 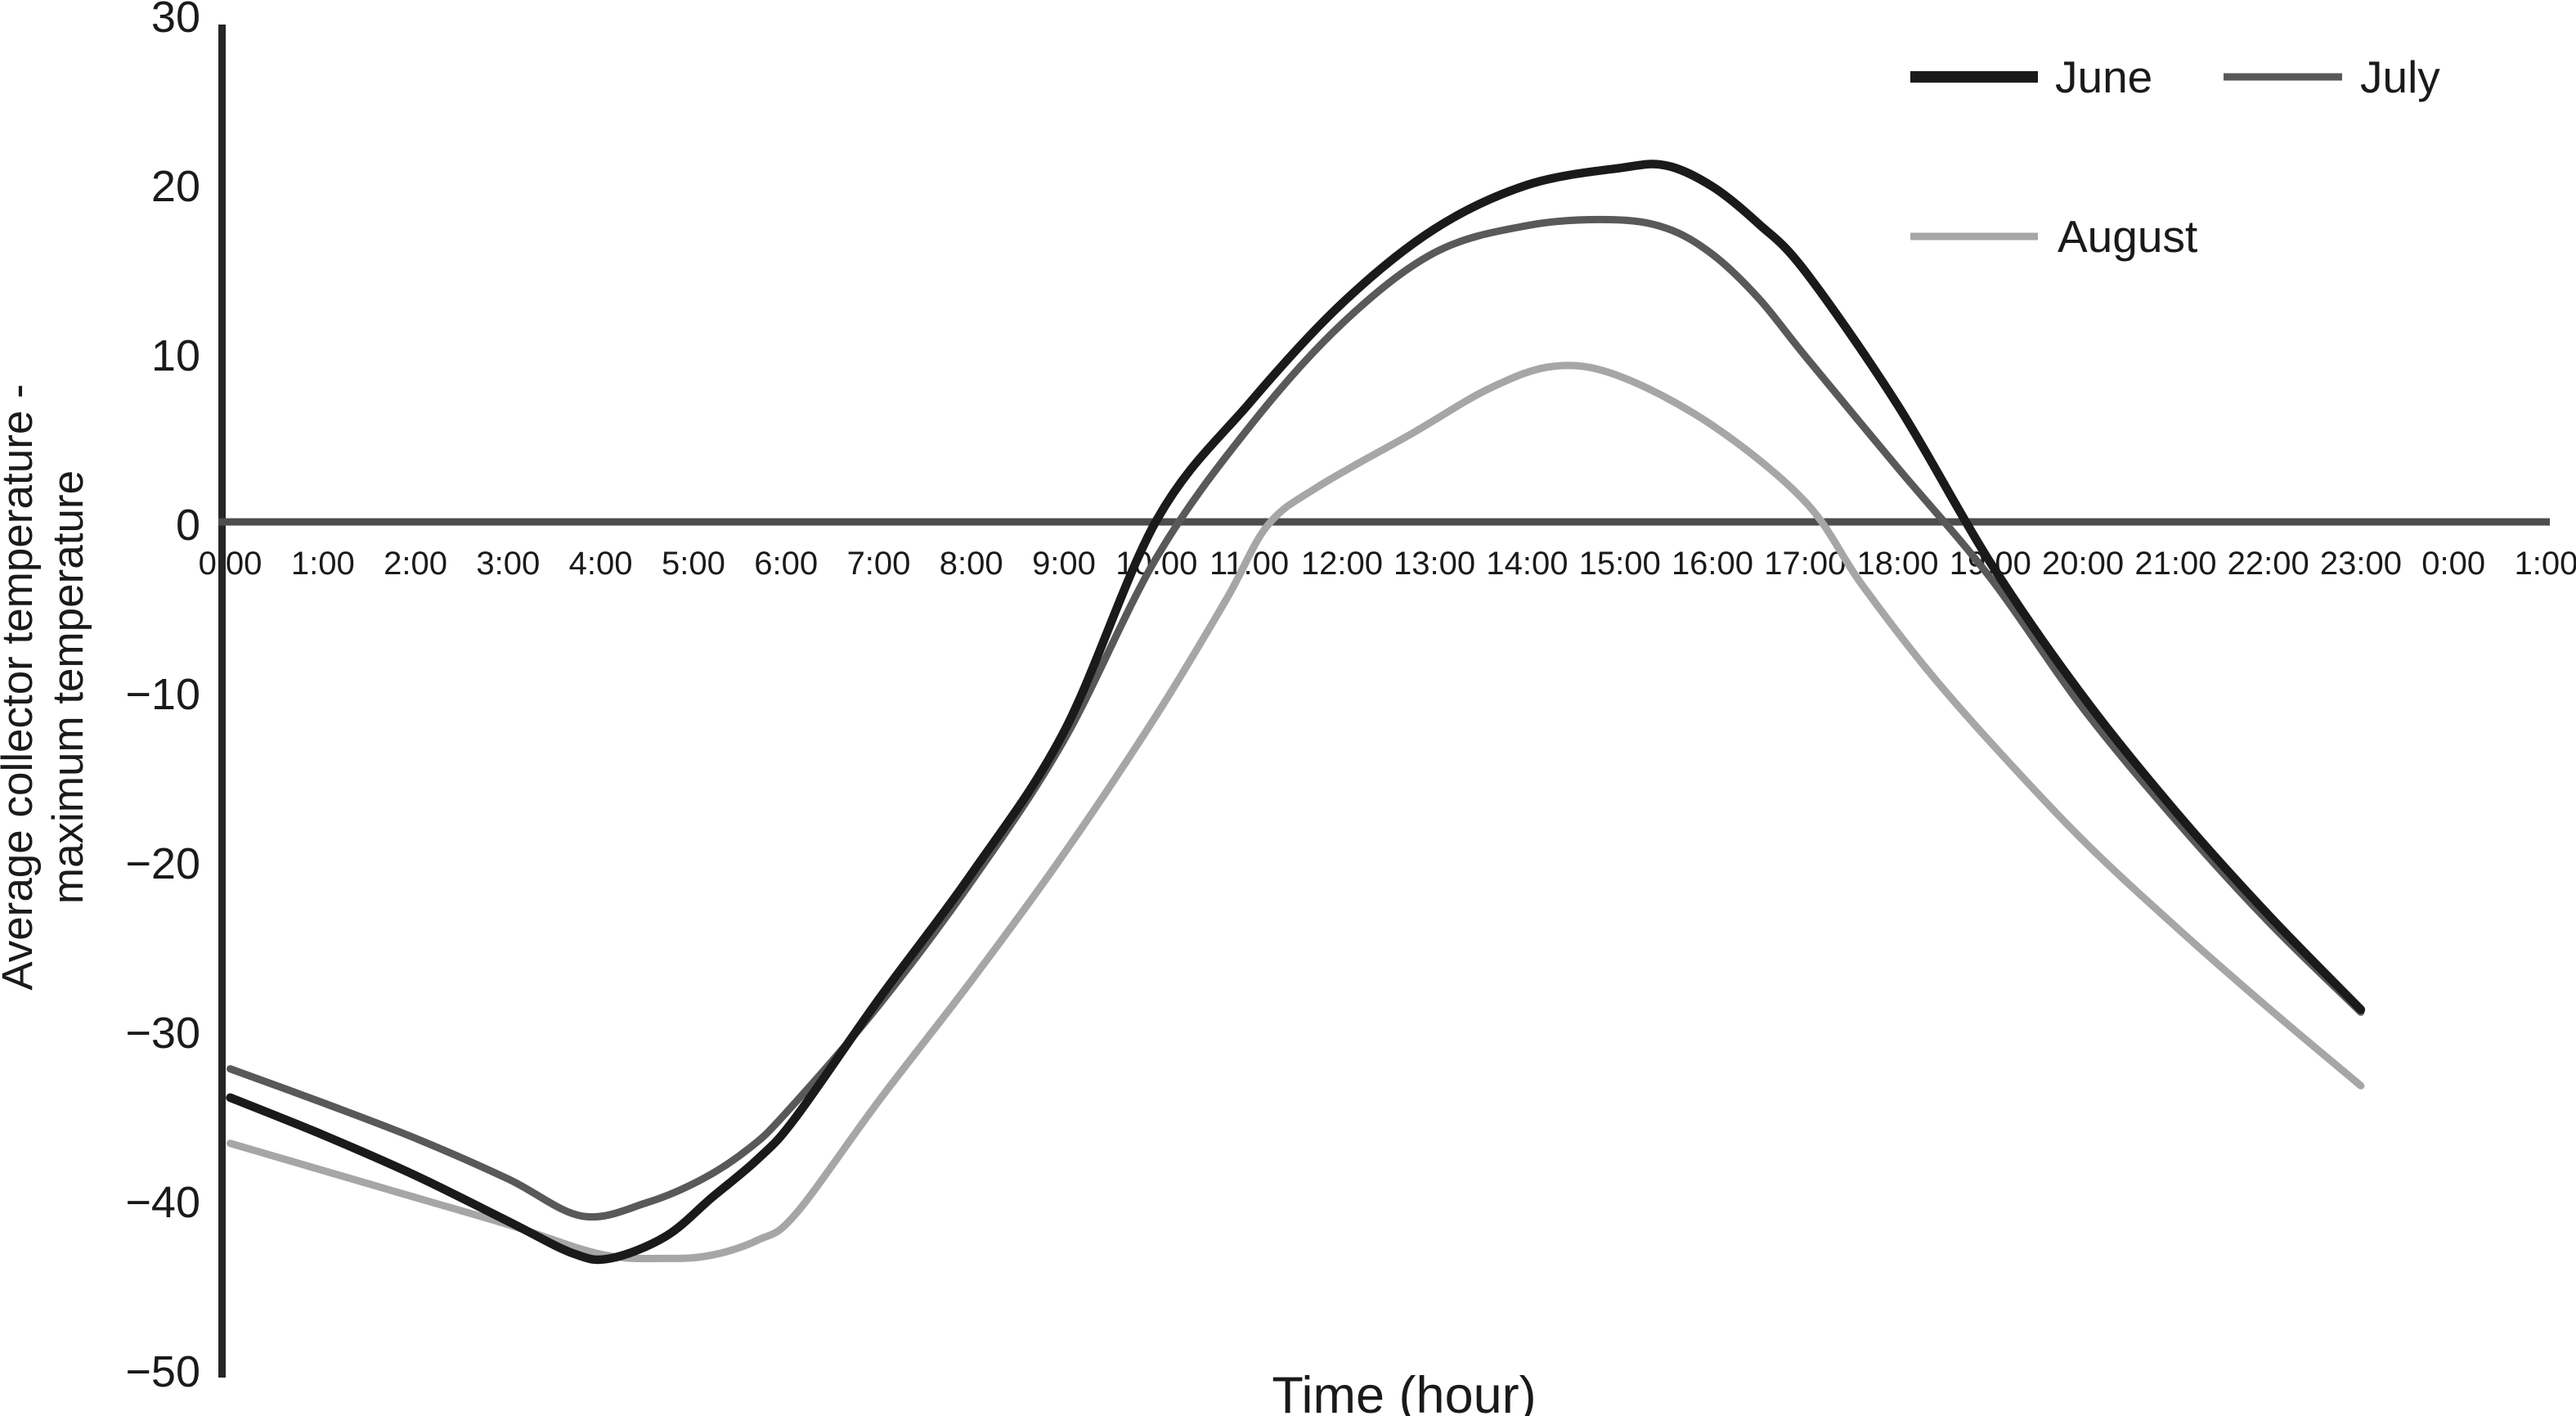 I want to click on svg-text: 2:00, so click(x=415, y=564).